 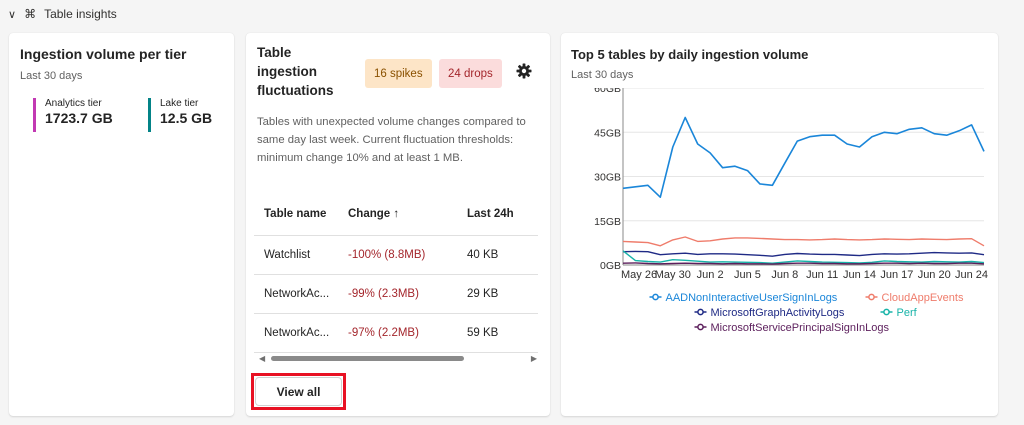 I want to click on scroll-right-icon: ▶, so click(x=533, y=358).